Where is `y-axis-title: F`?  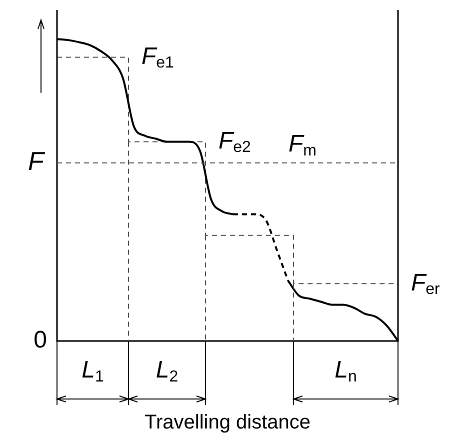
y-axis-title: F is located at coordinates (37, 161).